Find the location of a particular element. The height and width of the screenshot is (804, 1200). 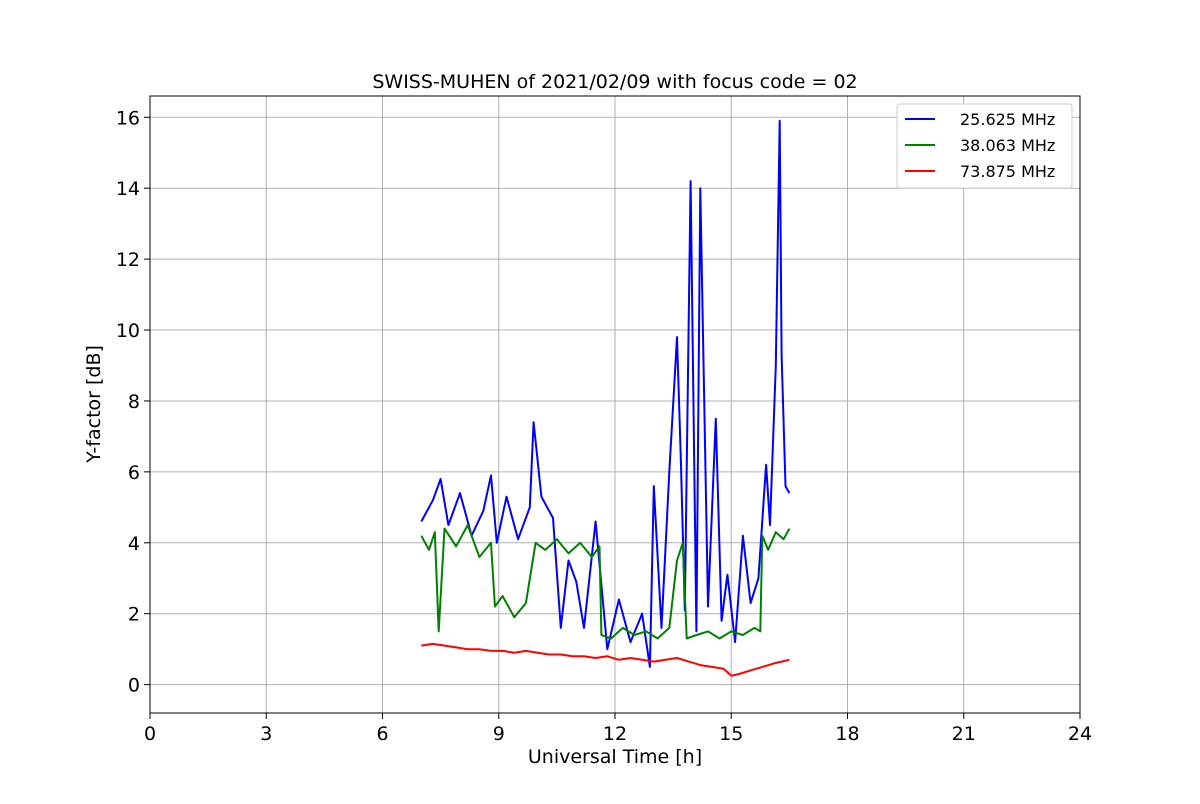

legend-box is located at coordinates (984, 146).